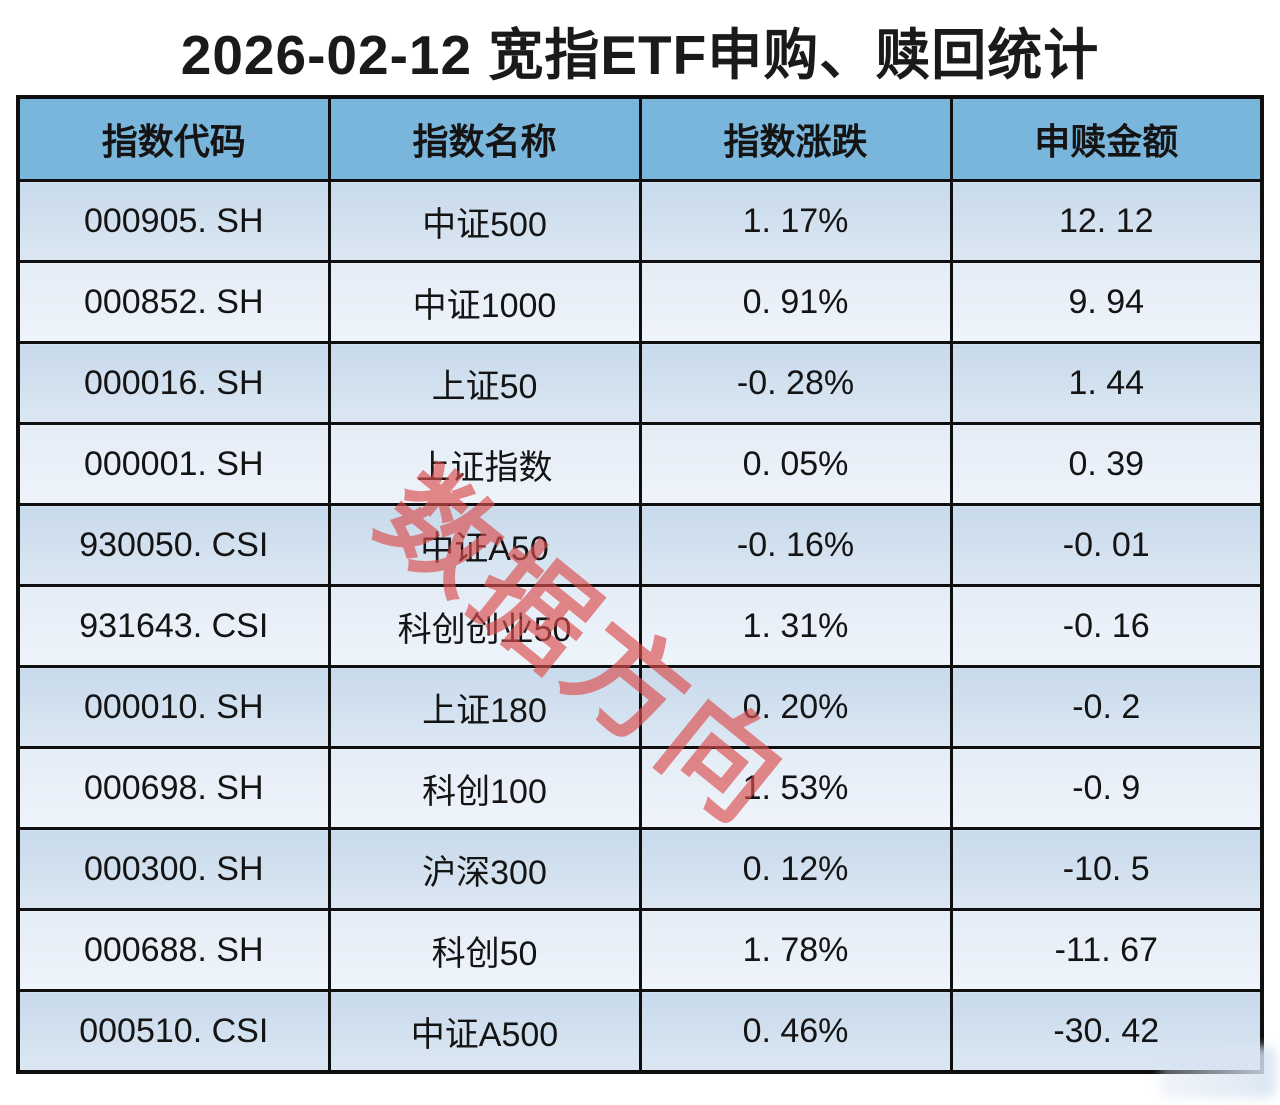 The width and height of the screenshot is (1280, 1105). I want to click on cell-index-change: 0. 12%, so click(795, 869).